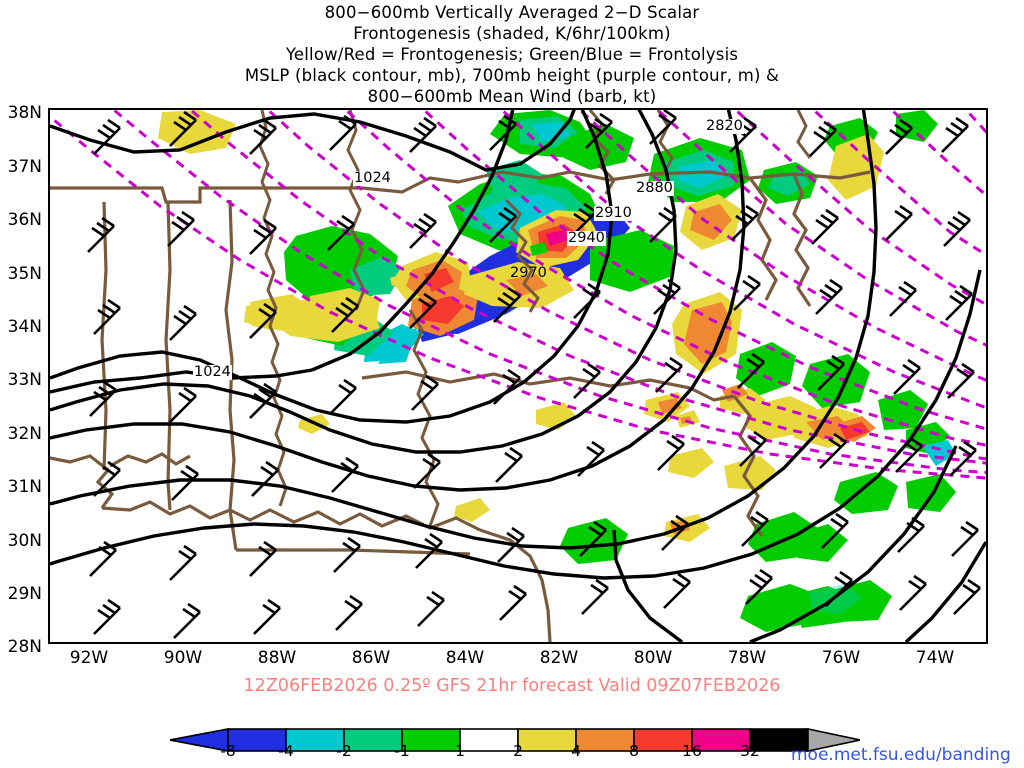 Image resolution: width=1024 pixels, height=768 pixels. Describe the element at coordinates (371, 658) in the screenshot. I see `x-tick-86w: 86W` at that location.